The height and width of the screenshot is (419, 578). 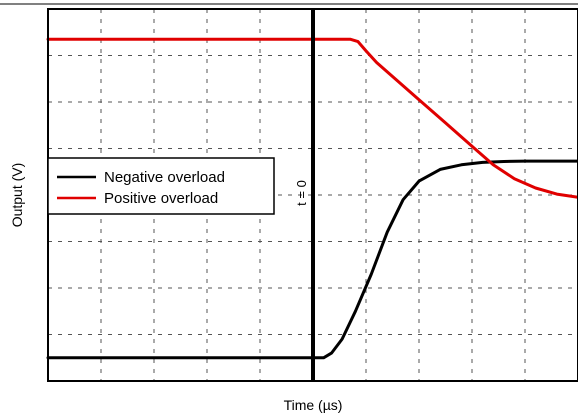 I want to click on legend-label-negative-overload: Negative overload, so click(x=164, y=177).